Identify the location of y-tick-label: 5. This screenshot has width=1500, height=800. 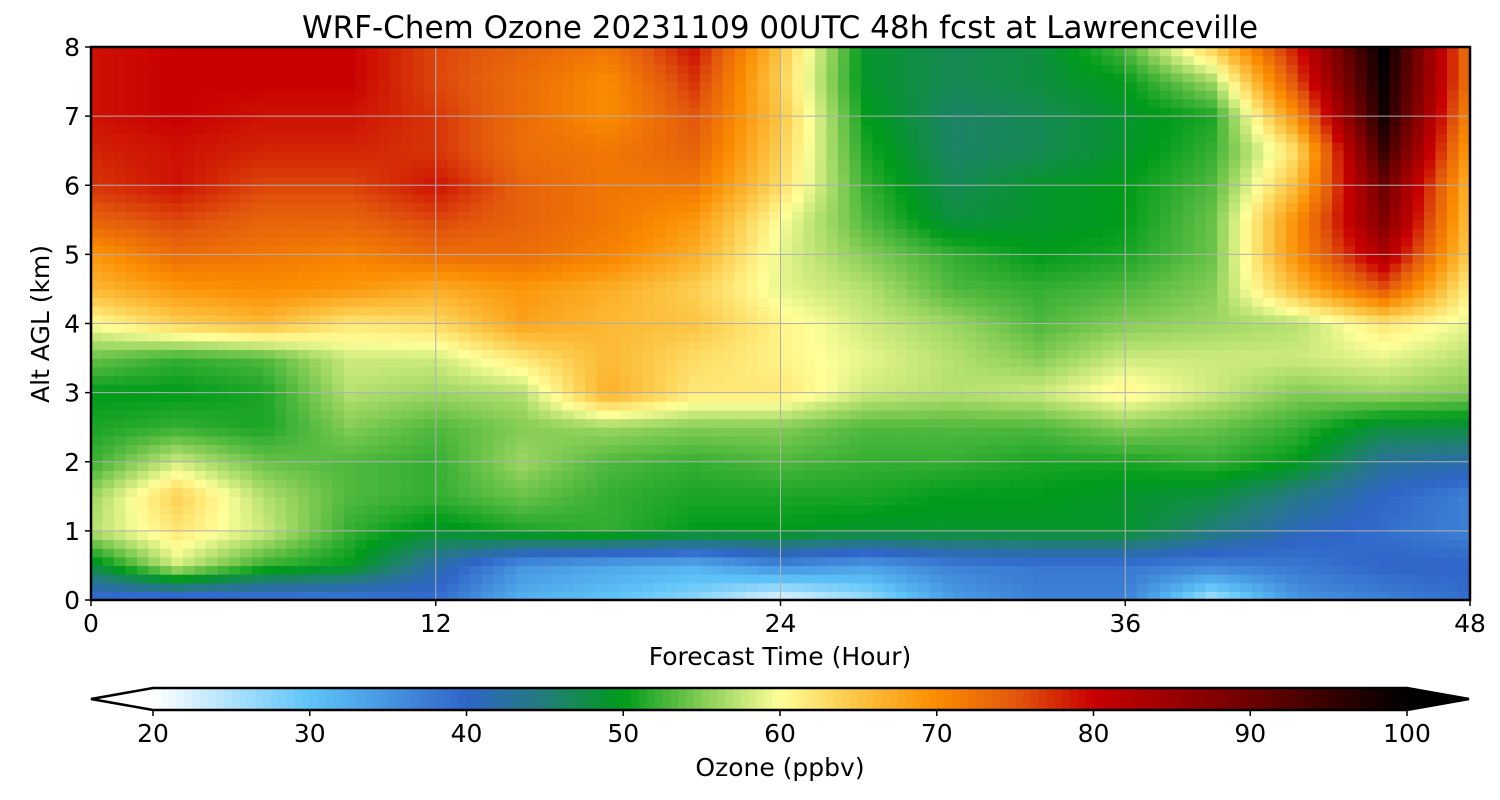
(72, 254).